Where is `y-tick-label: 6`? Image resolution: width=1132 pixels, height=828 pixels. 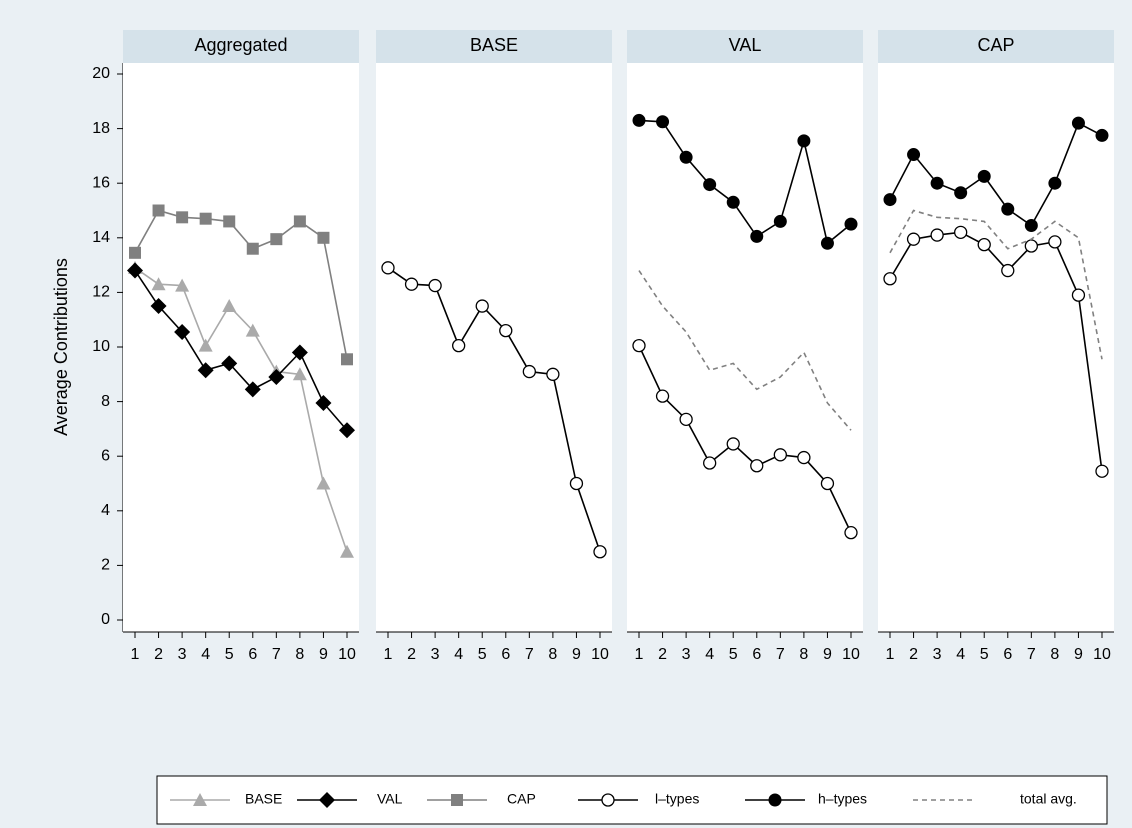
y-tick-label: 6 is located at coordinates (105, 455).